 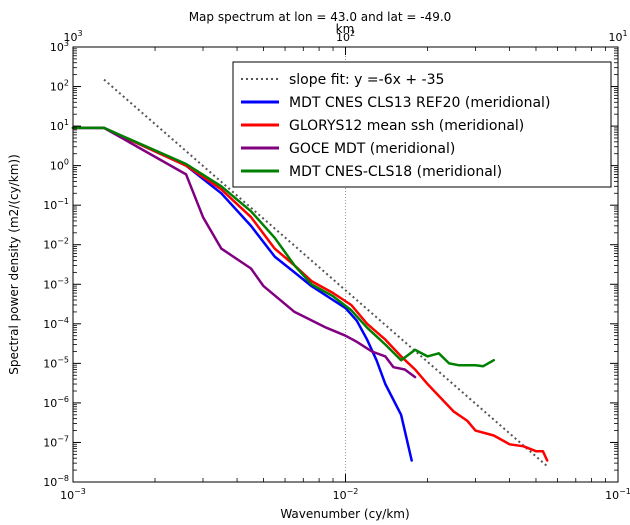 I want to click on y-tick-label: 10⁻³, so click(x=56, y=283).